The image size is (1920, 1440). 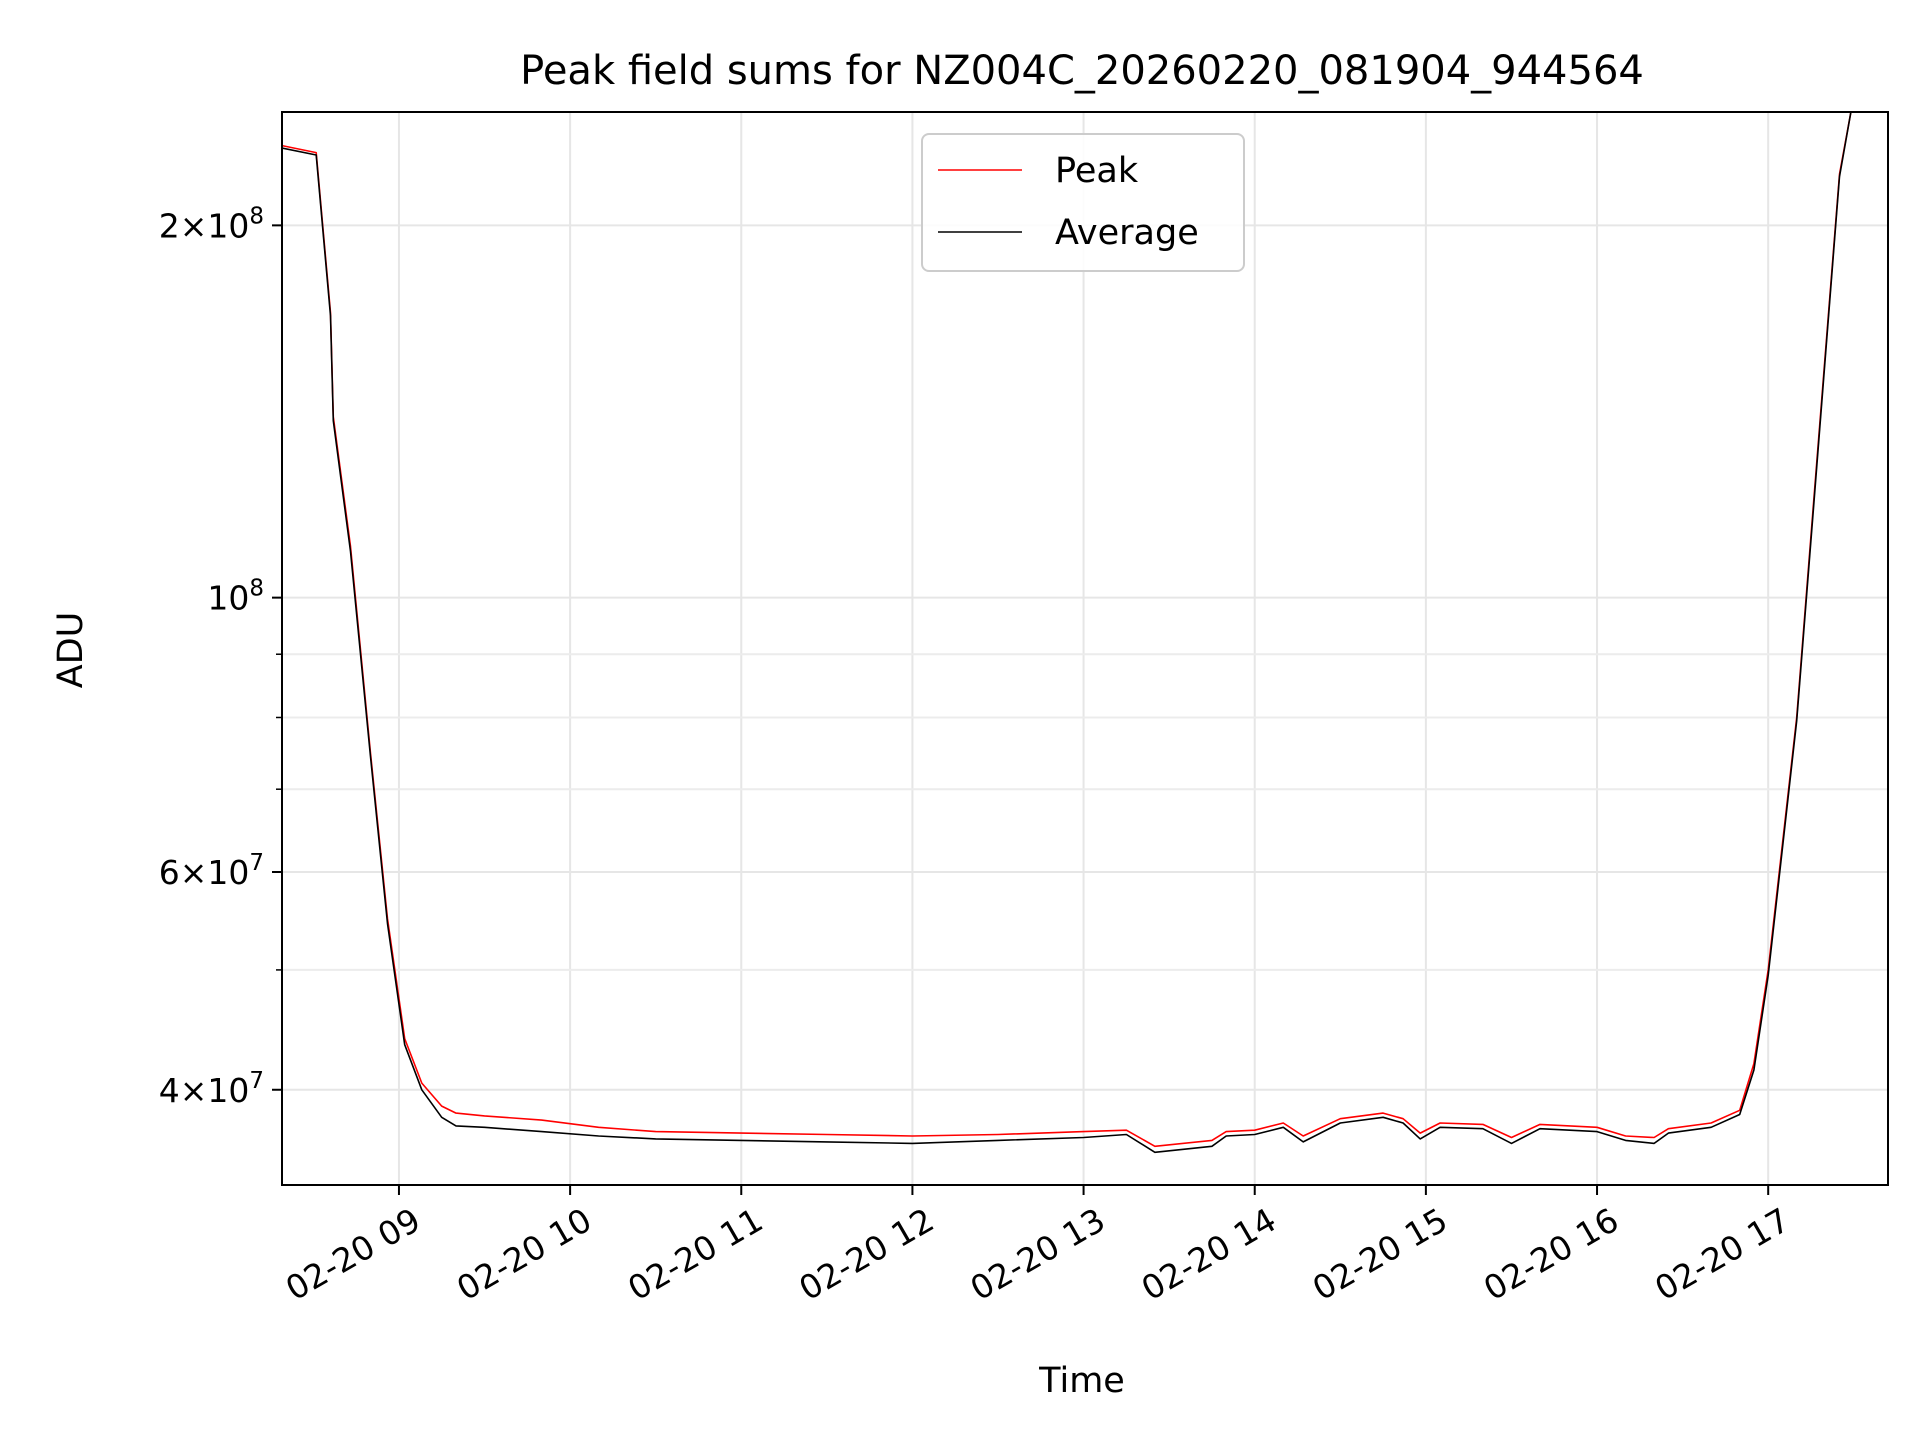 What do you see at coordinates (235, 597) in the screenshot?
I see `y-tick-label: 108` at bounding box center [235, 597].